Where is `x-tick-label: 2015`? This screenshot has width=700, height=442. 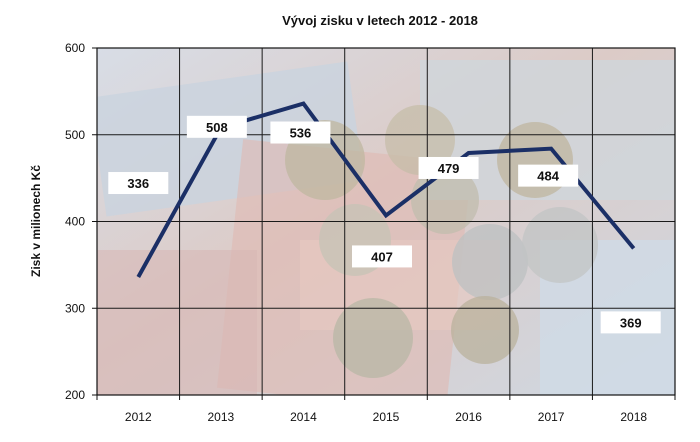 x-tick-label: 2015 is located at coordinates (386, 417).